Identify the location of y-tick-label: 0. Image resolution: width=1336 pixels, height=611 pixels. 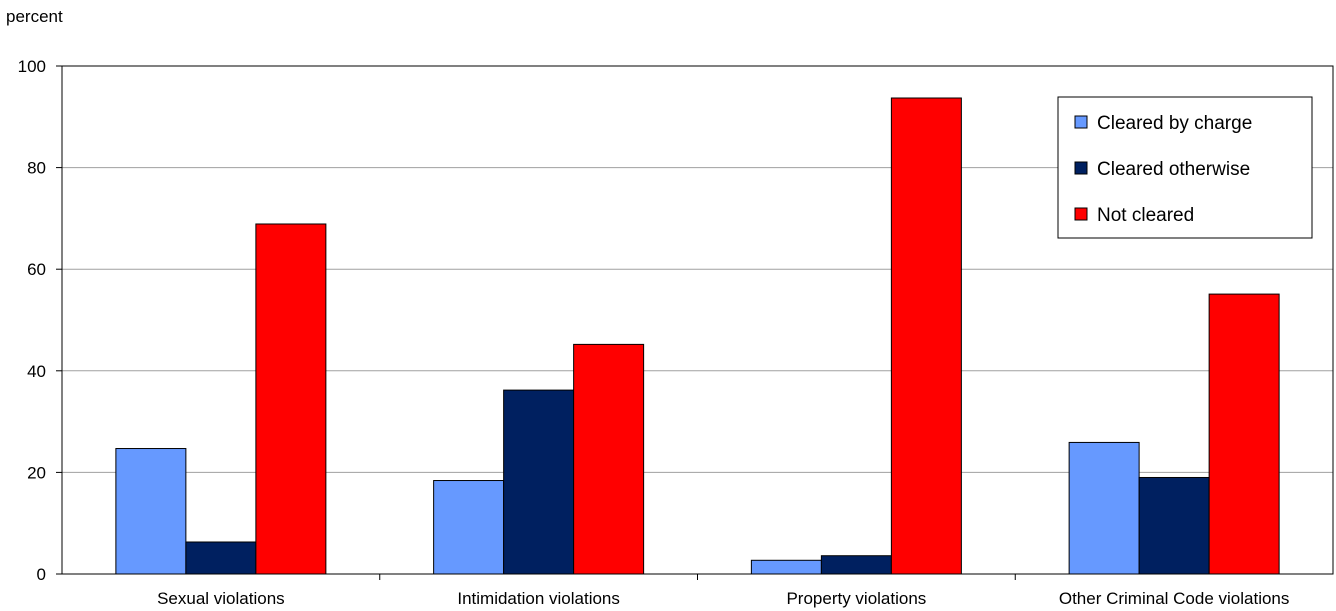
(41, 574).